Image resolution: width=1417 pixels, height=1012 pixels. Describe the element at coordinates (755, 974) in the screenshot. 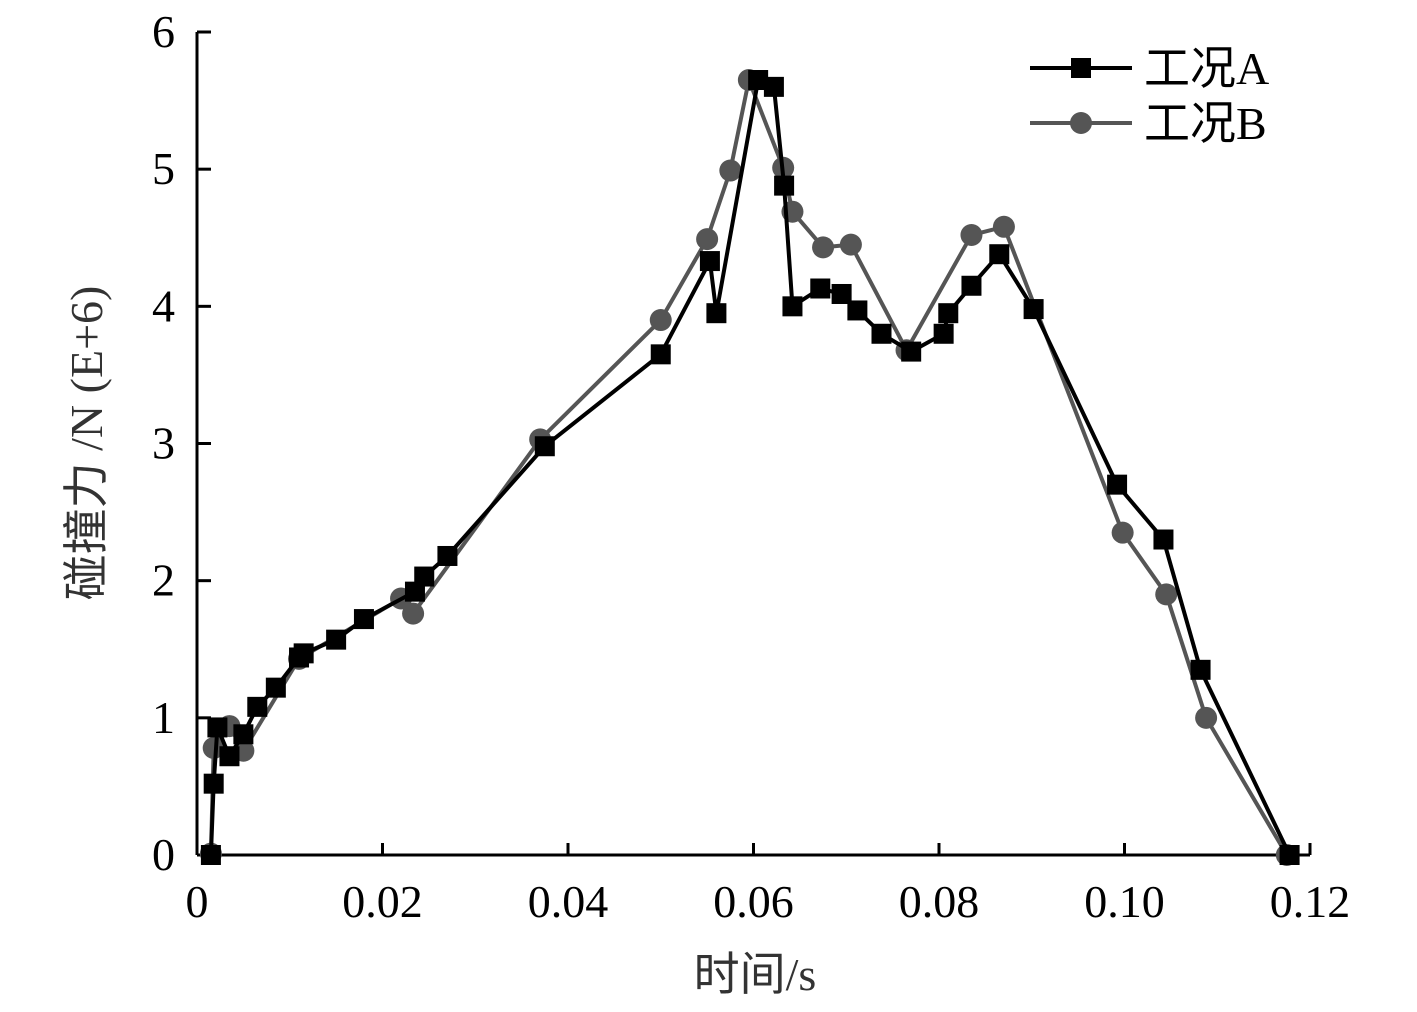

I see `x-axis-title: 时间/s` at that location.